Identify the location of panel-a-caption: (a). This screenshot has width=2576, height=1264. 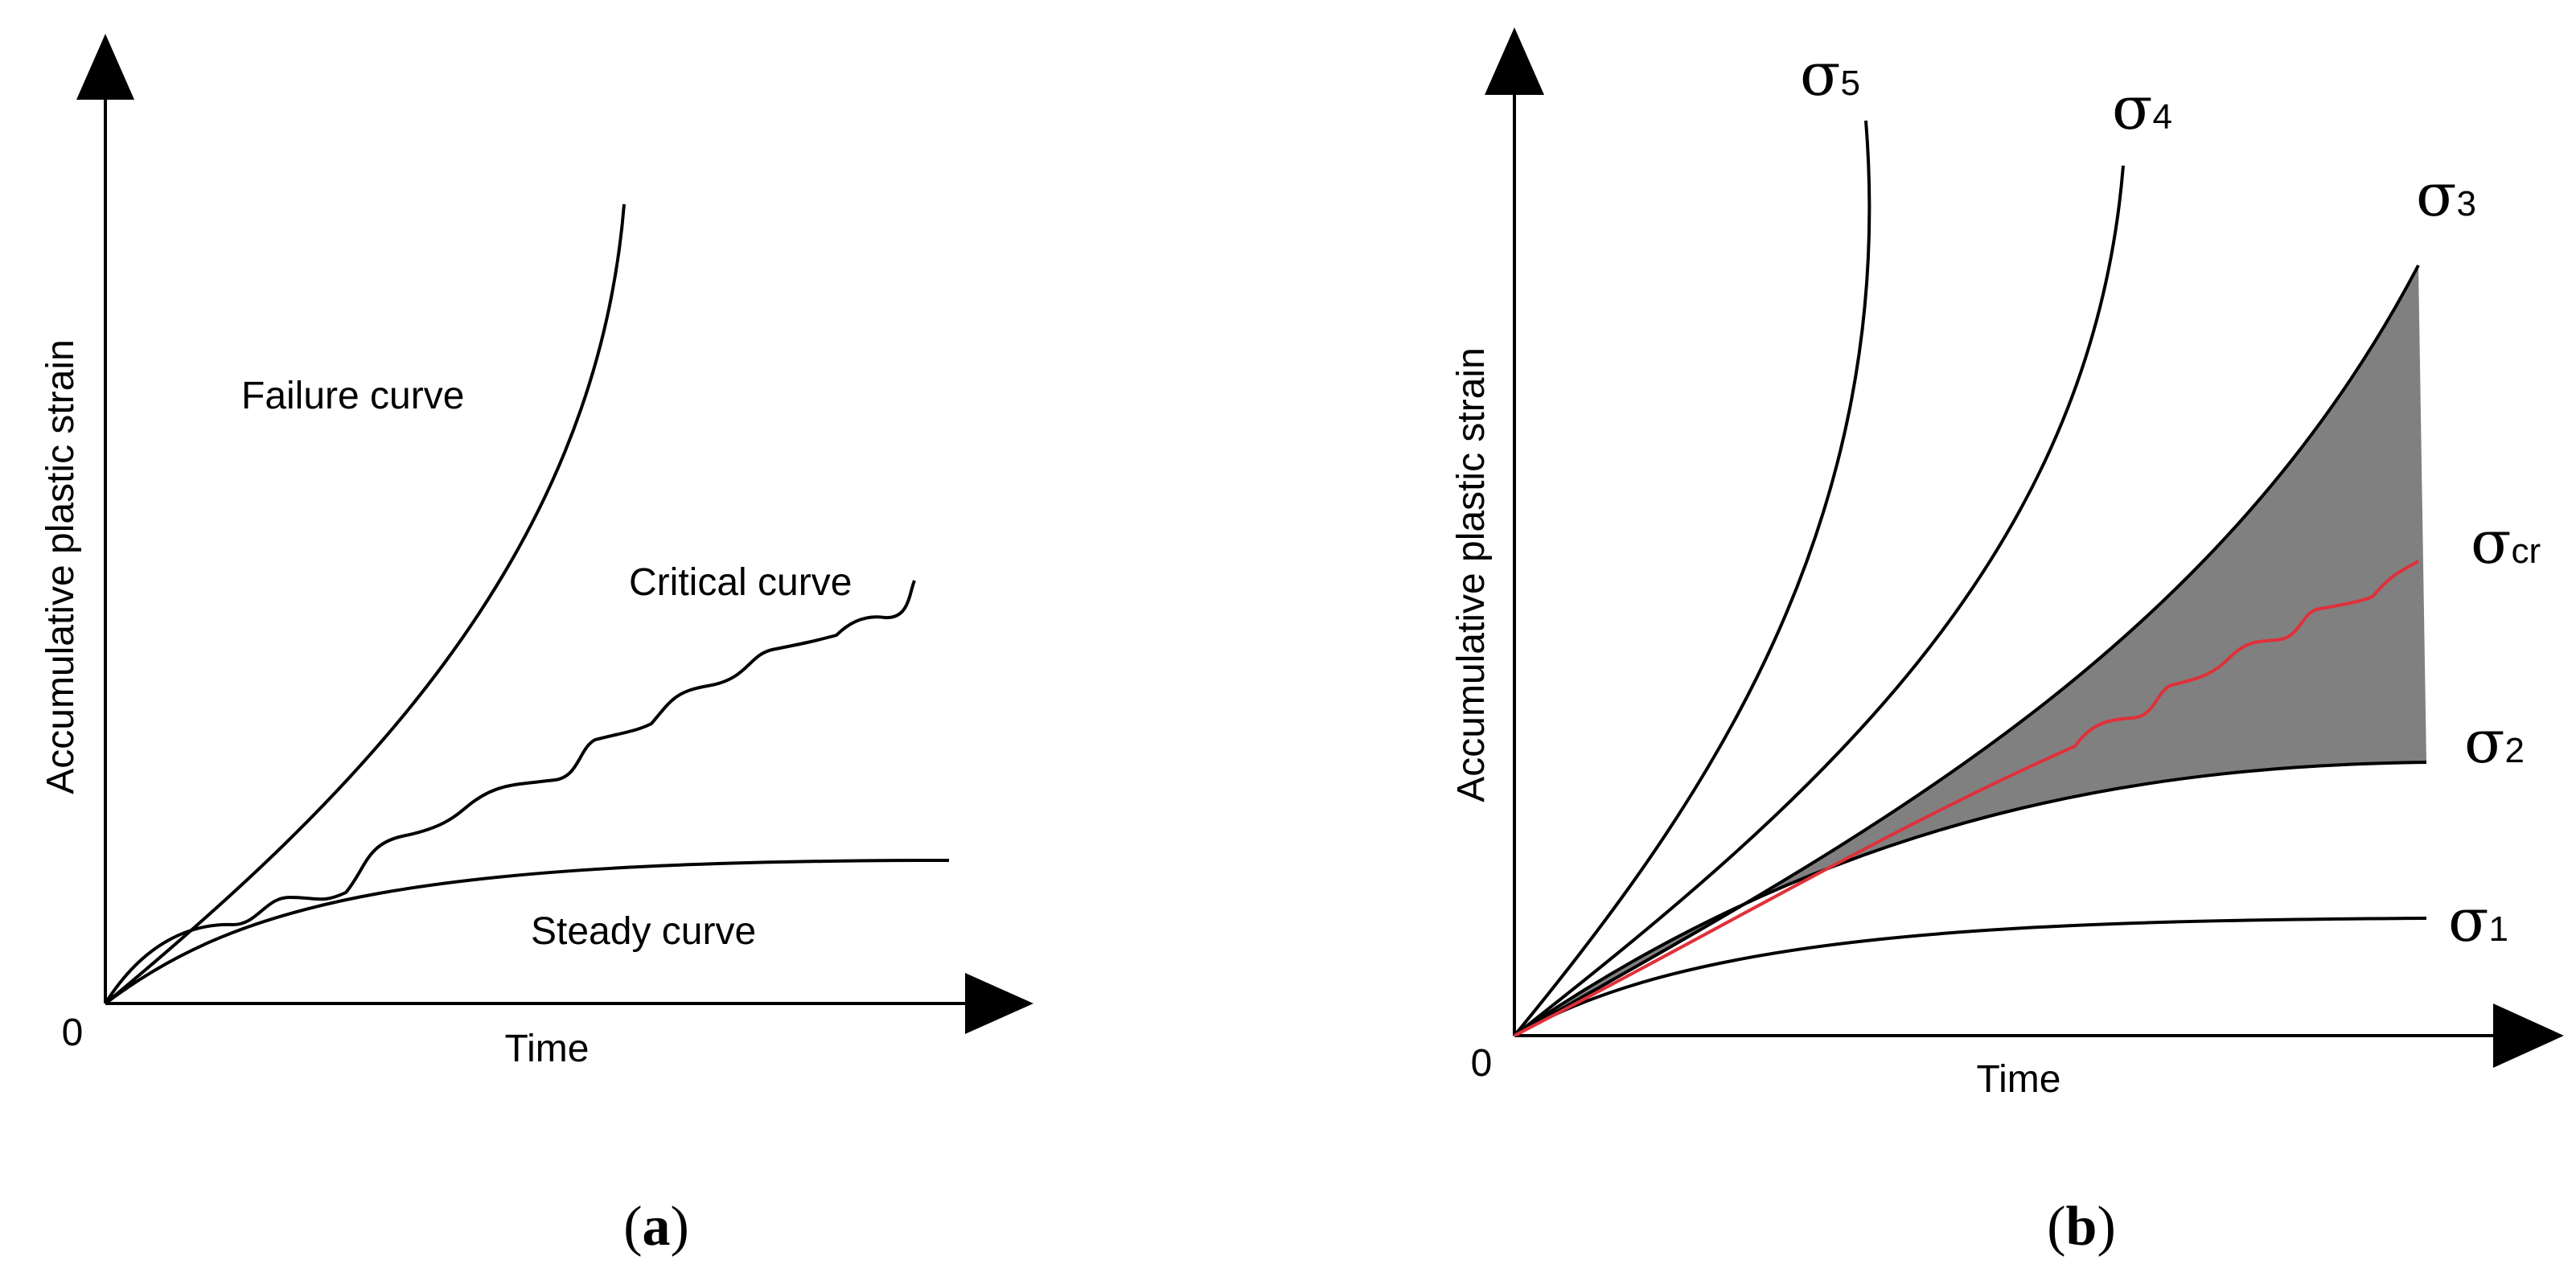
(656, 1227).